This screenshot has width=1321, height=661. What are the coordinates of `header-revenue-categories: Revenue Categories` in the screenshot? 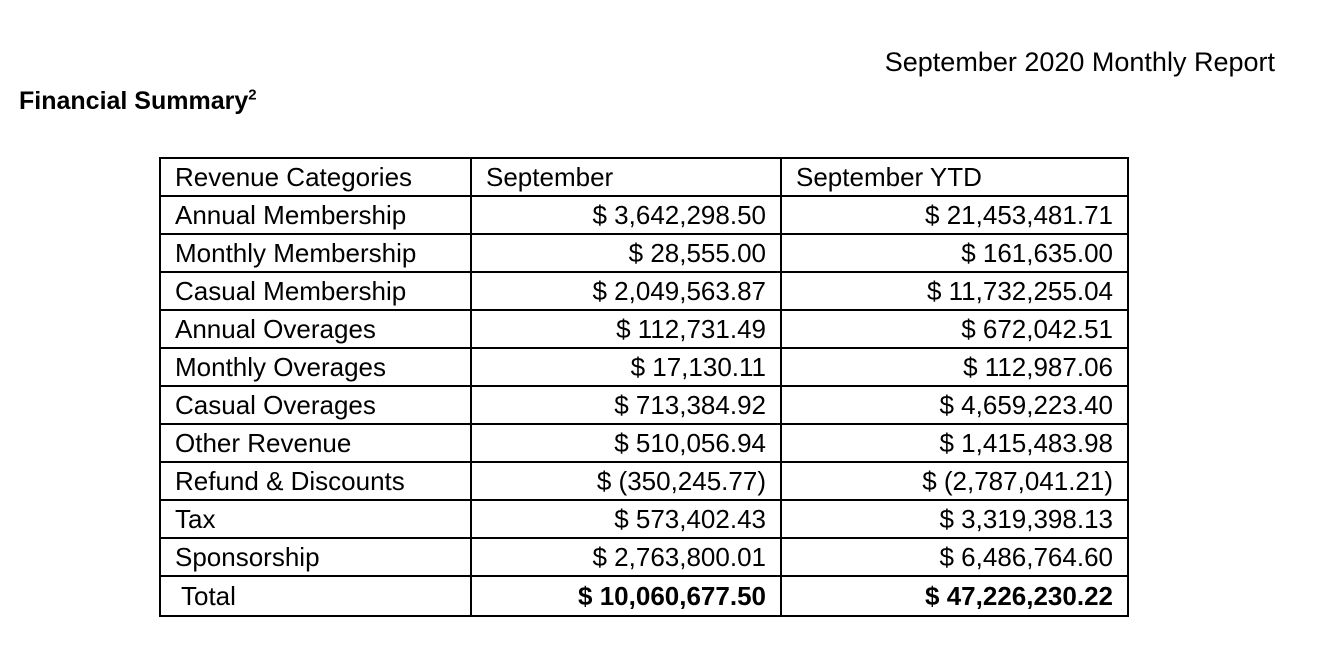 It's located at (315, 177).